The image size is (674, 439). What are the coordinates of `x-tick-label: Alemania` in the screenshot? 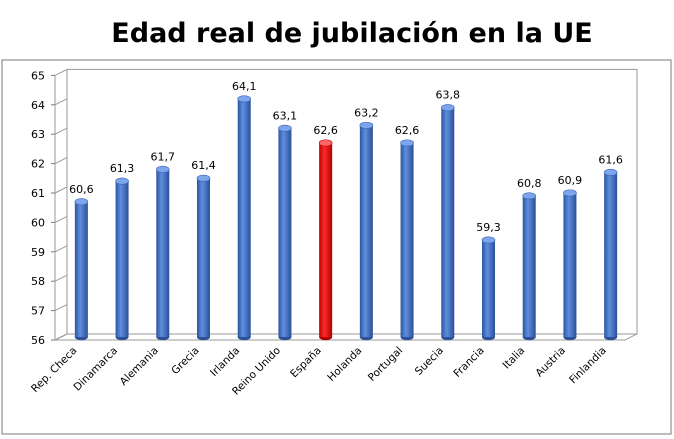 It's located at (139, 366).